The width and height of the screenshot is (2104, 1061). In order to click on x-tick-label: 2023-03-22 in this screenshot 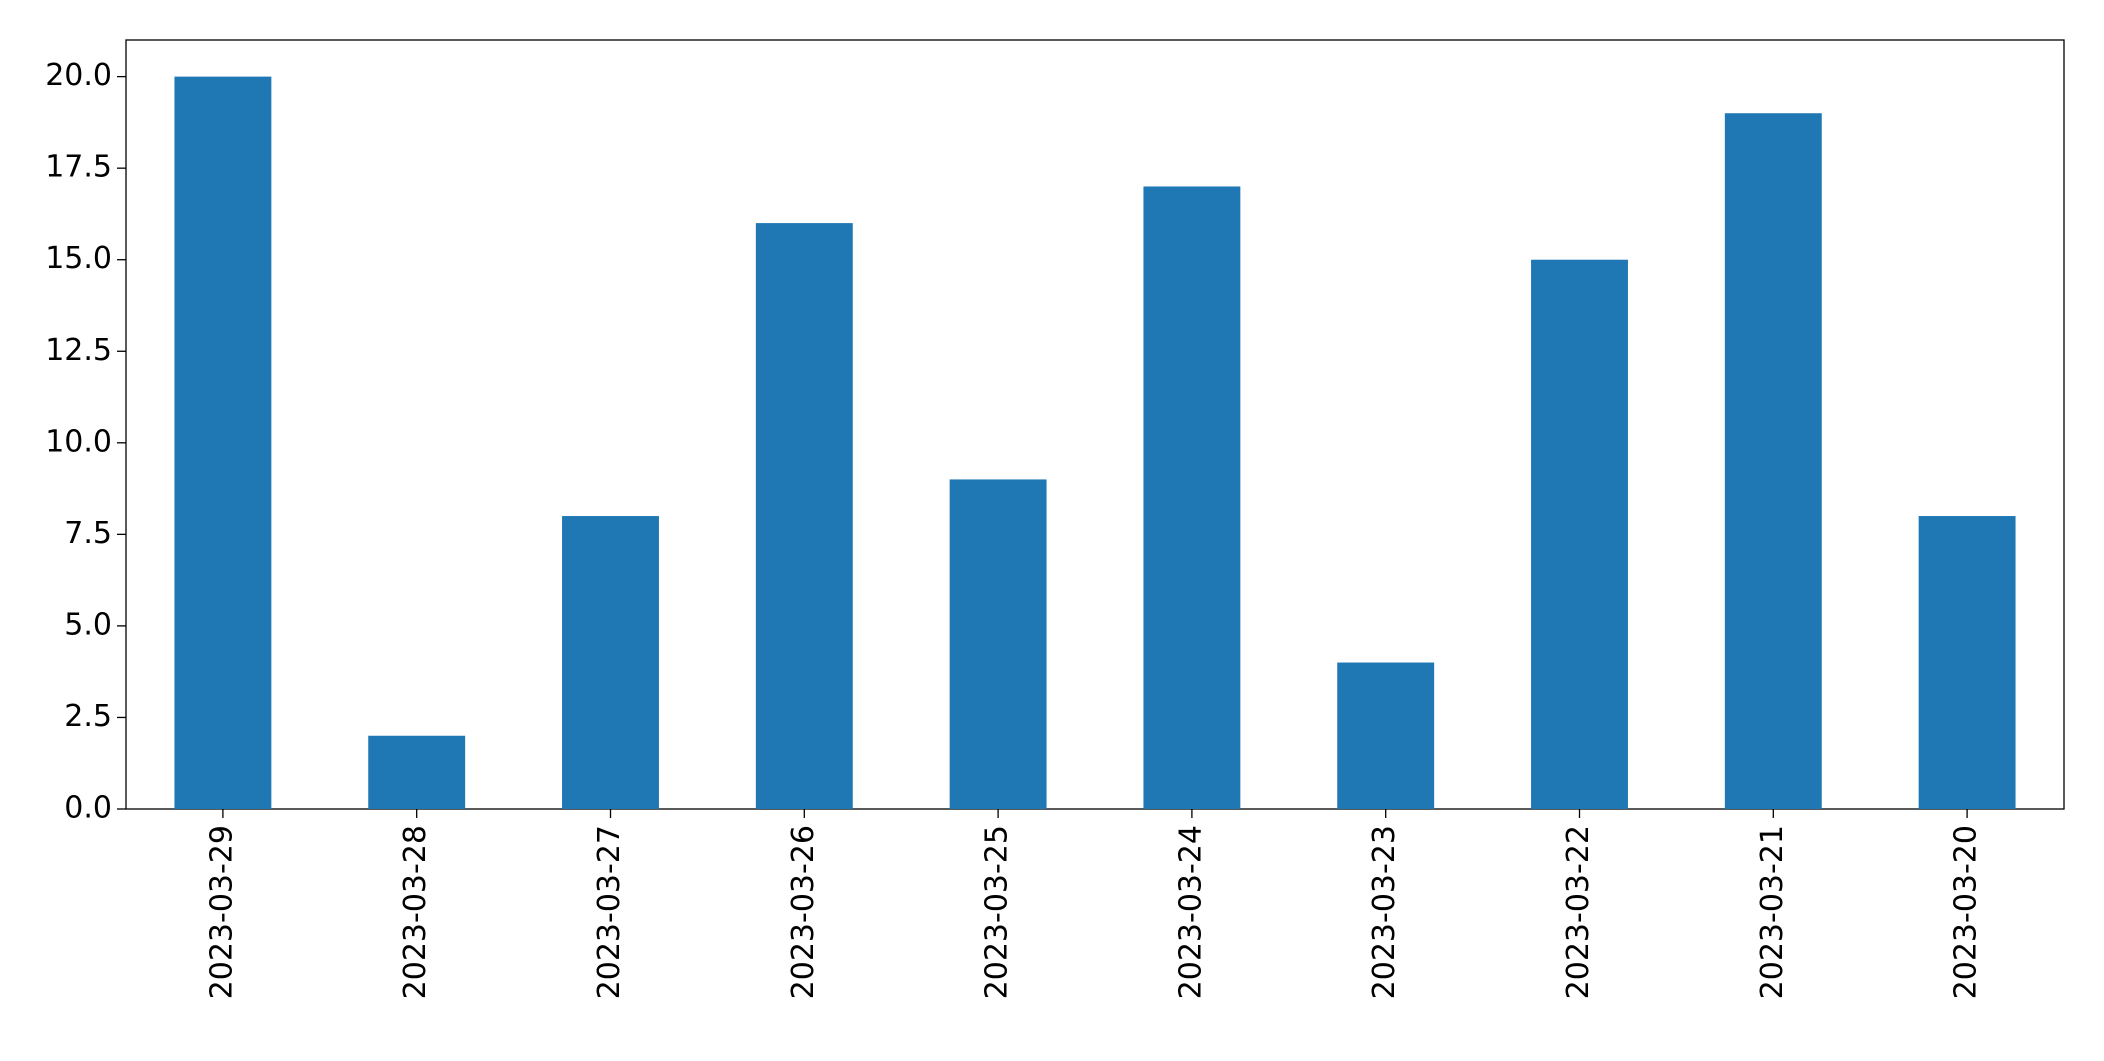, I will do `click(1578, 912)`.